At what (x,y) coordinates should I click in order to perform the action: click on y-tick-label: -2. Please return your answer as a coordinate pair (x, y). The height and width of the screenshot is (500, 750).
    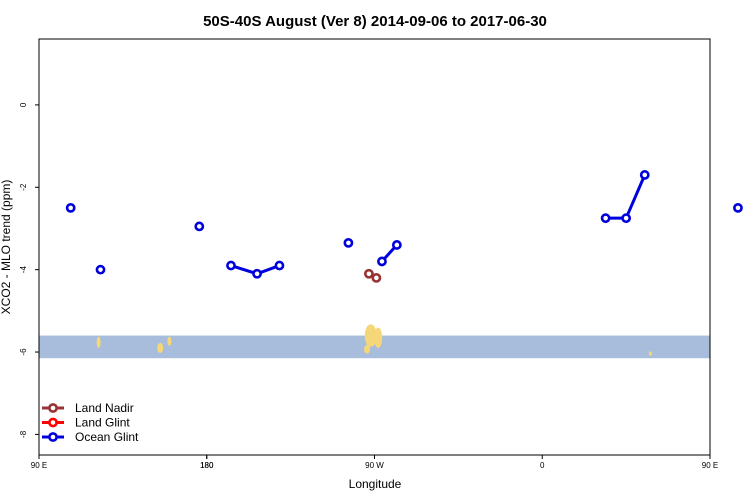
    Looking at the image, I should click on (23, 187).